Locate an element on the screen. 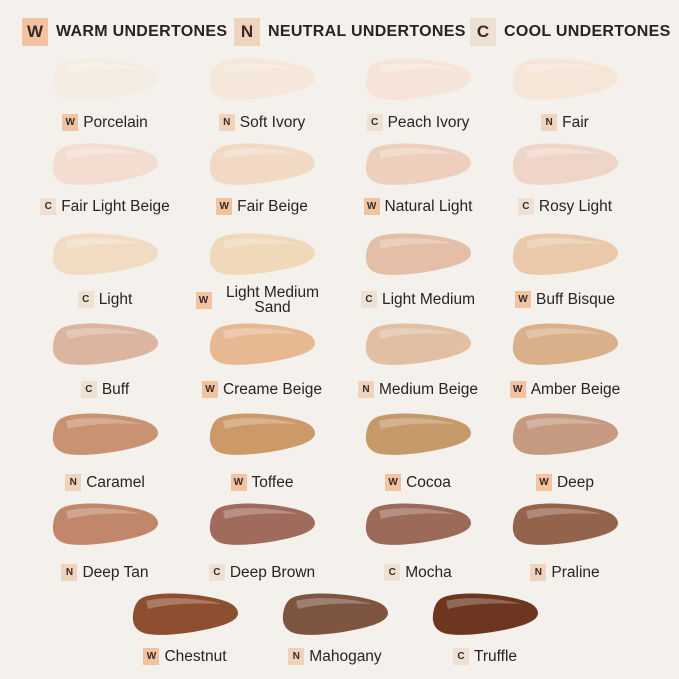 The image size is (679, 679). shade-label: N Fair is located at coordinates (565, 122).